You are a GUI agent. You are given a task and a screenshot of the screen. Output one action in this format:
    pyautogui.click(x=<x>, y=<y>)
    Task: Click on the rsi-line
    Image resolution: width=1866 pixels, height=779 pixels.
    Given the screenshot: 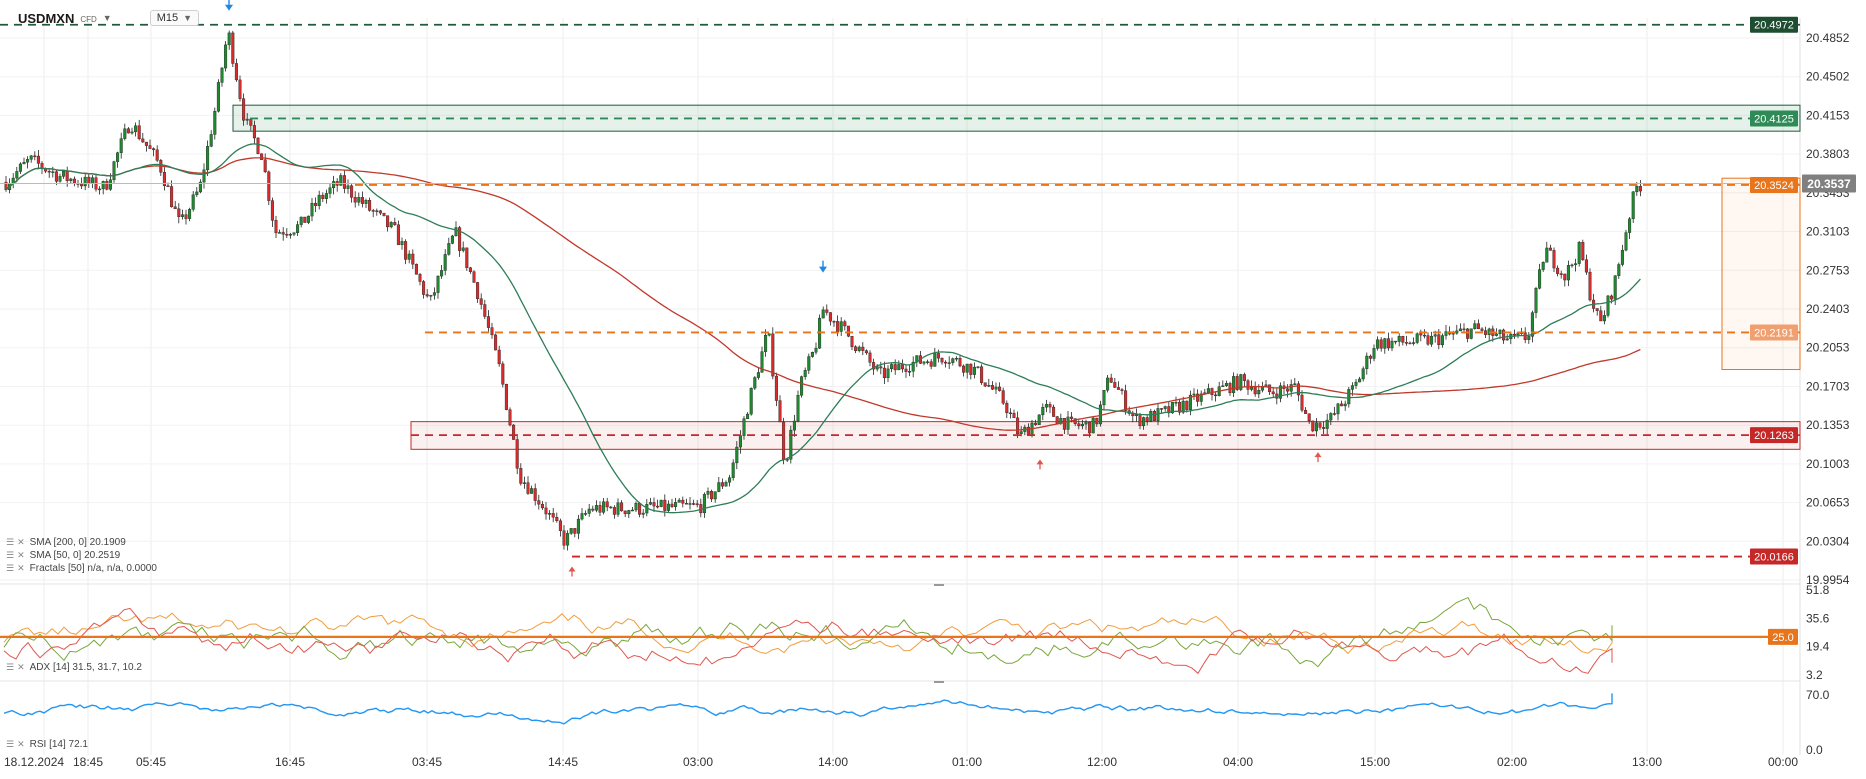 What is the action you would take?
    pyautogui.click(x=808, y=709)
    